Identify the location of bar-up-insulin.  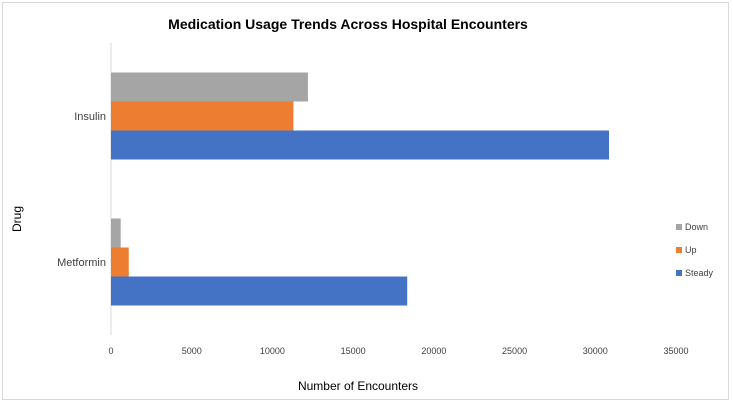
(202, 116).